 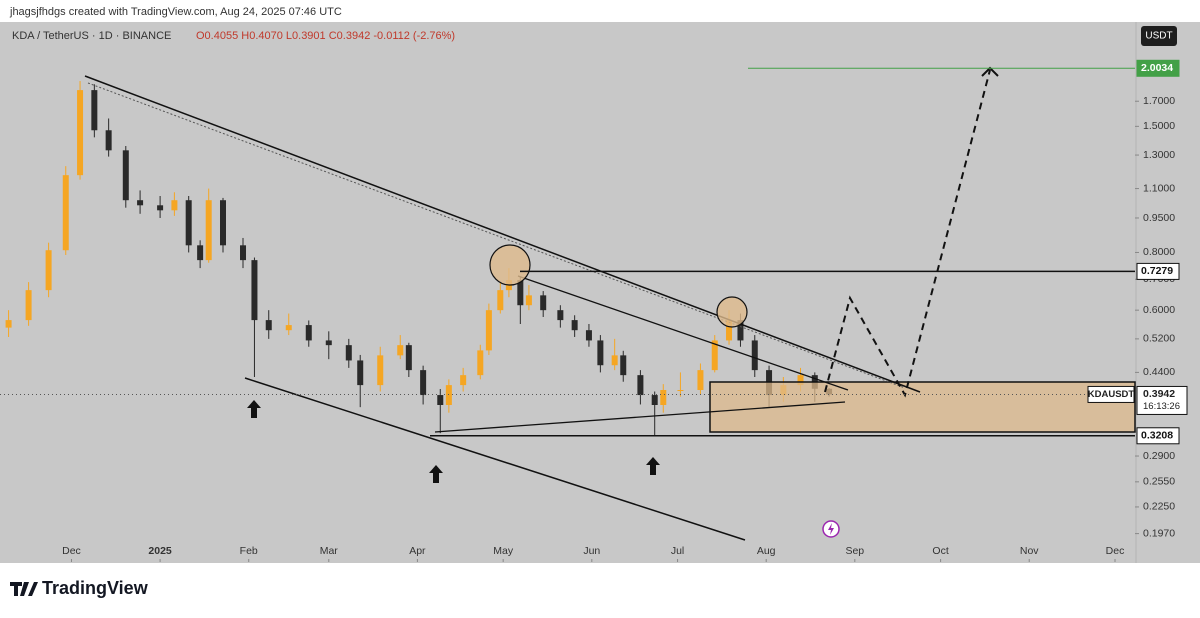 I want to click on x-tick-label: Sep, so click(x=854, y=551).